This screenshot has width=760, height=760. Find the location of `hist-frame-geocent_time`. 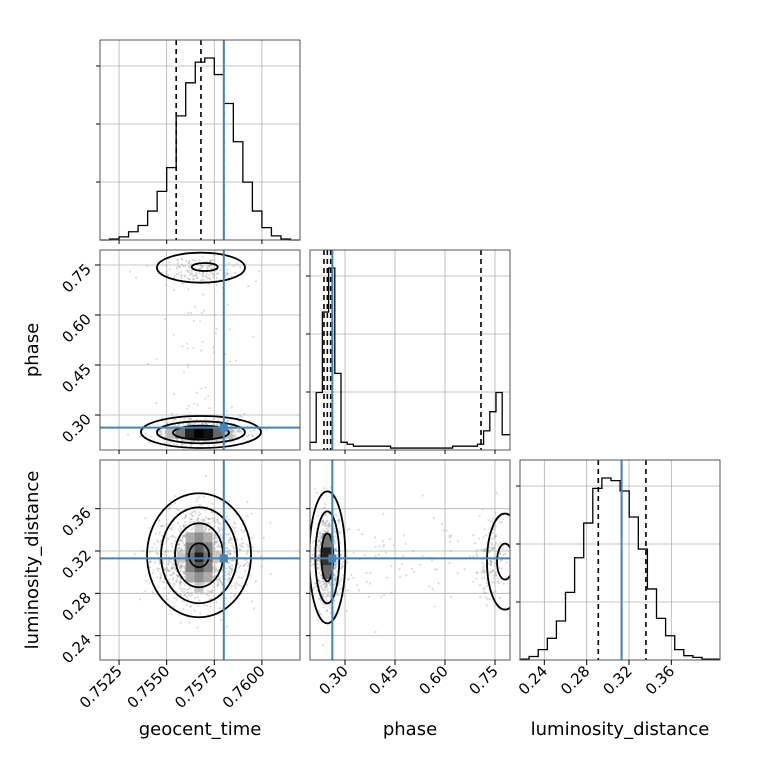

hist-frame-geocent_time is located at coordinates (200, 140).